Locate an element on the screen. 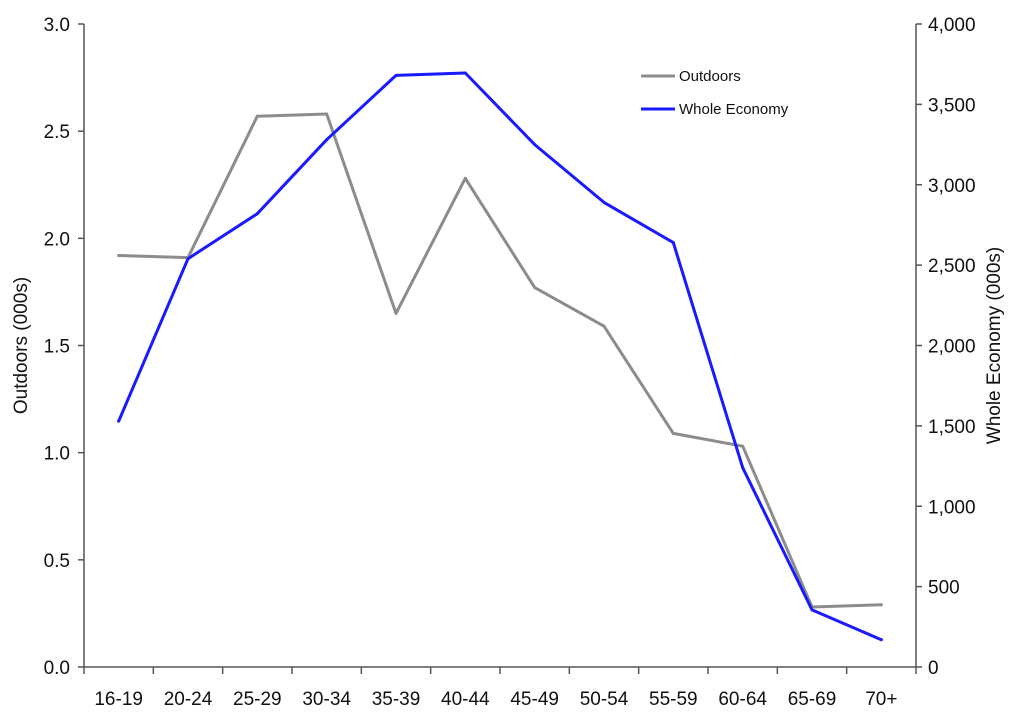 The image size is (1011, 720). x-tick-label: 35-39 is located at coordinates (396, 699).